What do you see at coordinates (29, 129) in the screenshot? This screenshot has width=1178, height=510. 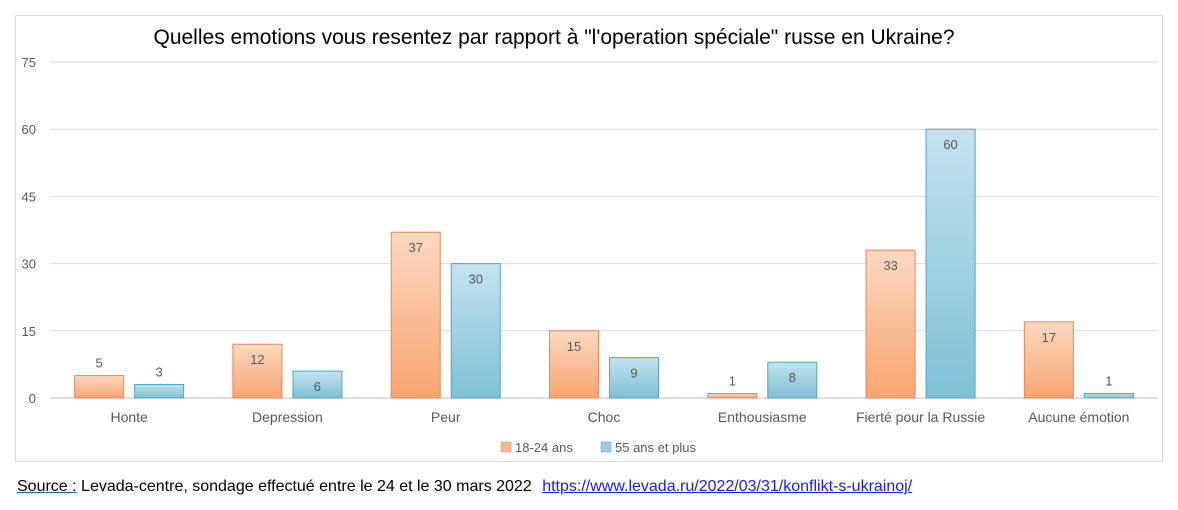 I see `y-tick-label: 60` at bounding box center [29, 129].